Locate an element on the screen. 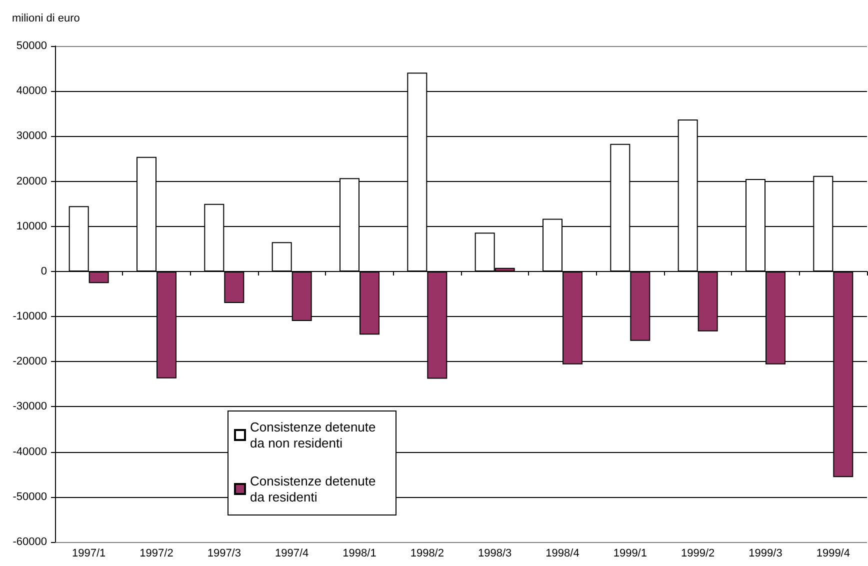  y-tick-label: 0 is located at coordinates (43, 271).